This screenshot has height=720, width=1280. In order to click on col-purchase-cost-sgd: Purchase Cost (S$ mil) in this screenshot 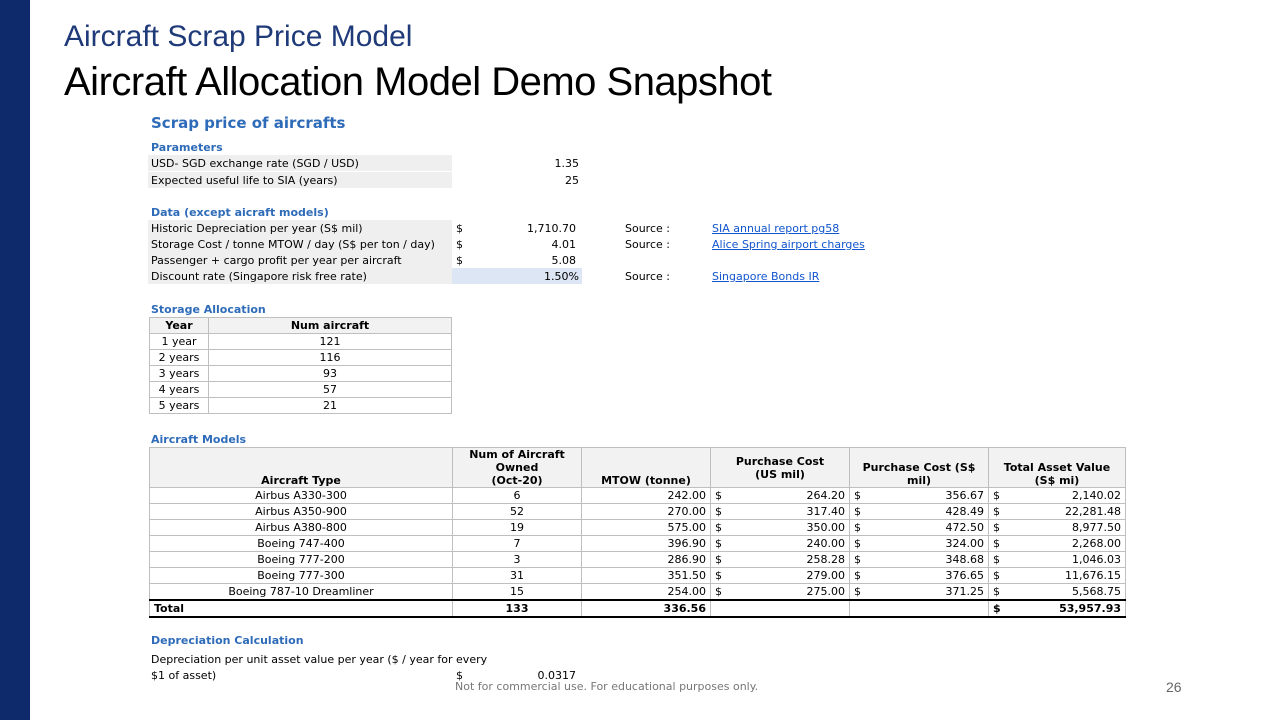, I will do `click(919, 467)`.